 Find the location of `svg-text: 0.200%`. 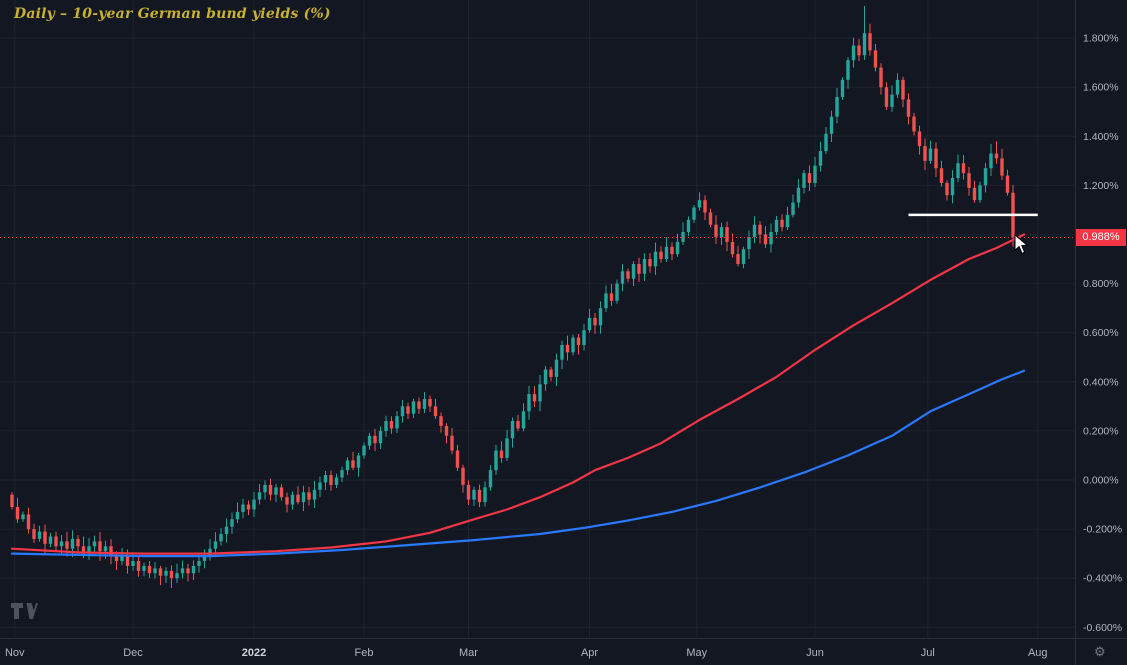

svg-text: 0.200% is located at coordinates (1101, 431).